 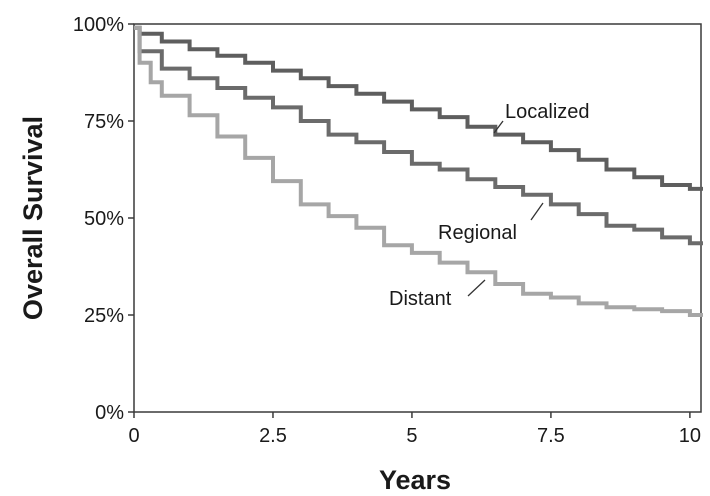 What do you see at coordinates (33, 218) in the screenshot?
I see `y-axis-title: Overall Survival` at bounding box center [33, 218].